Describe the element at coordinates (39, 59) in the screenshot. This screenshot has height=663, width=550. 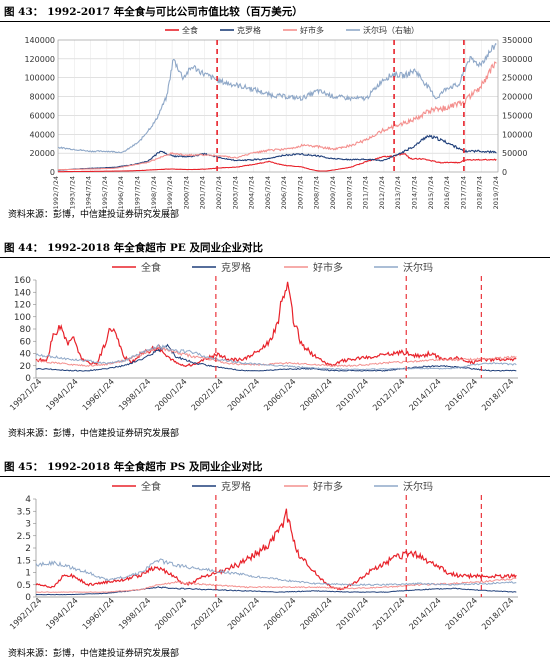
I see `y-left-tick-label: 120000` at that location.